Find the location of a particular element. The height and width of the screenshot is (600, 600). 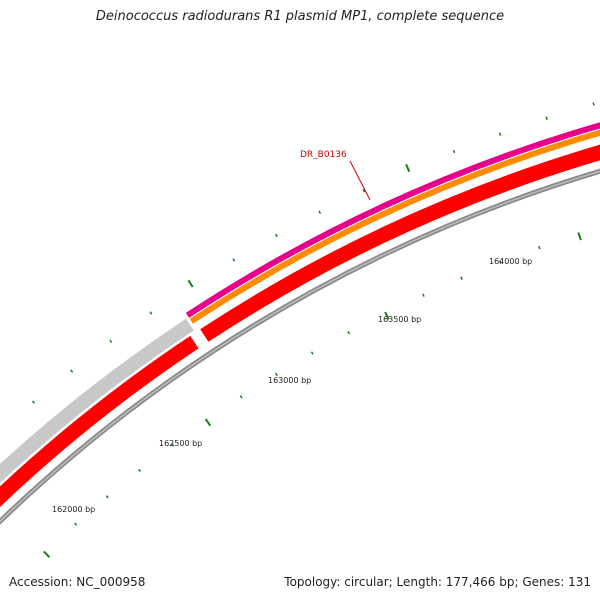

accession-text: Accession: NC_000958 is located at coordinates (77, 582).